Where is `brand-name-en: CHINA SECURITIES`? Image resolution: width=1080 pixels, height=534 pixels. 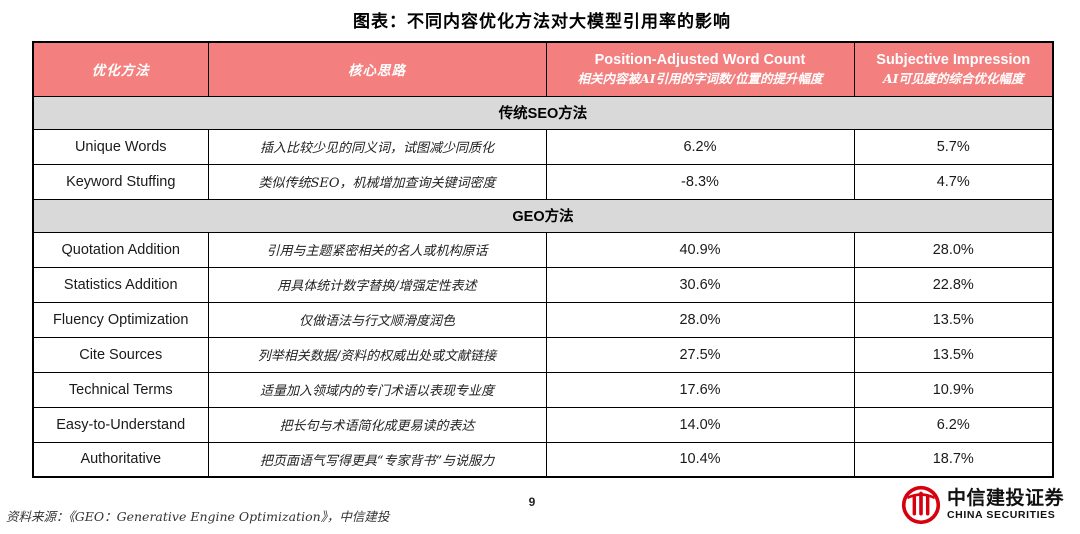
brand-name-en: CHINA SECURITIES is located at coordinates (1001, 515).